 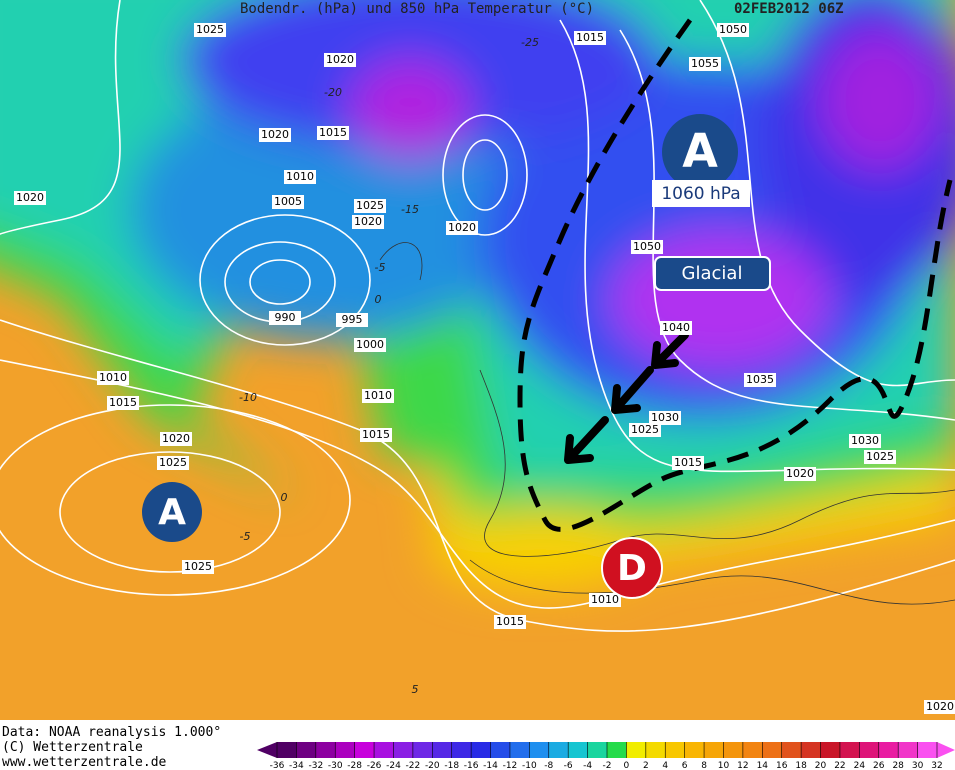 What do you see at coordinates (335, 765) in the screenshot?
I see `colorbar-tick-label: -30` at bounding box center [335, 765].